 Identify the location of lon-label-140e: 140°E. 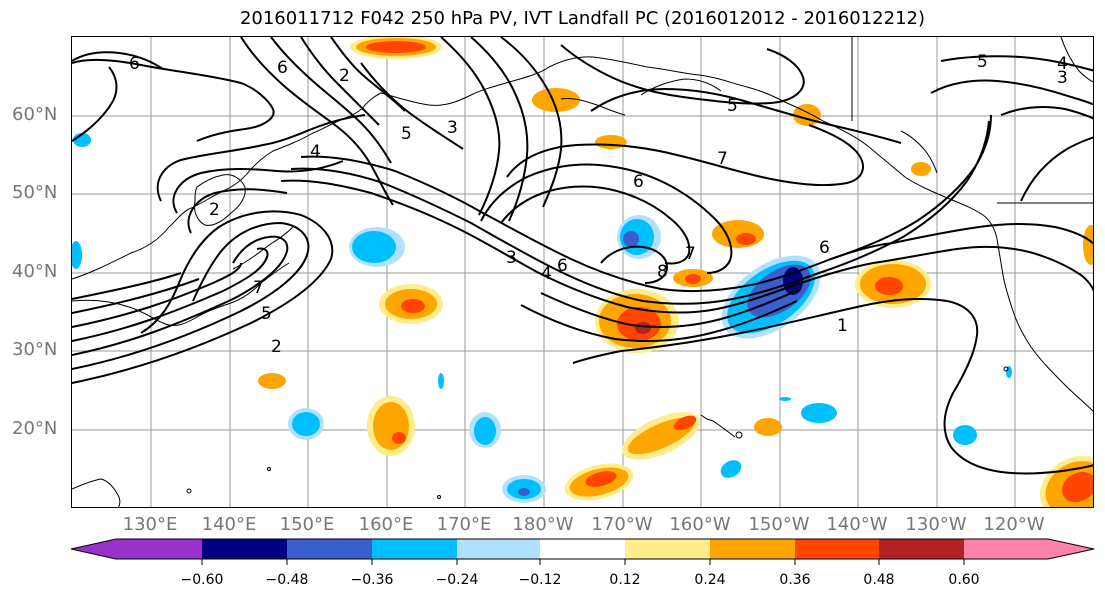
(229, 524).